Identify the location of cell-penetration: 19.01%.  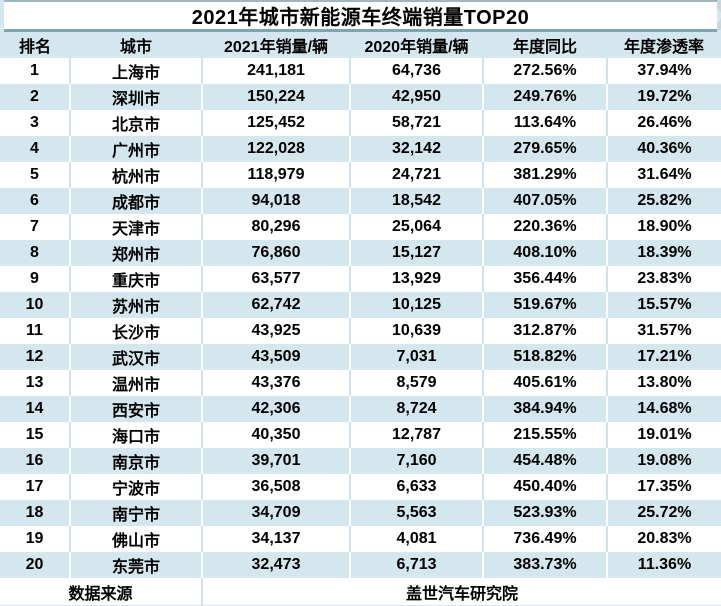
(664, 434).